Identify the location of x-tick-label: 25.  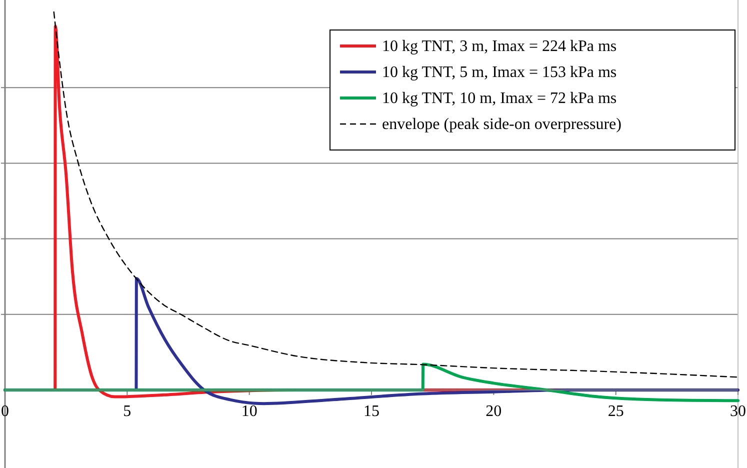
(616, 411).